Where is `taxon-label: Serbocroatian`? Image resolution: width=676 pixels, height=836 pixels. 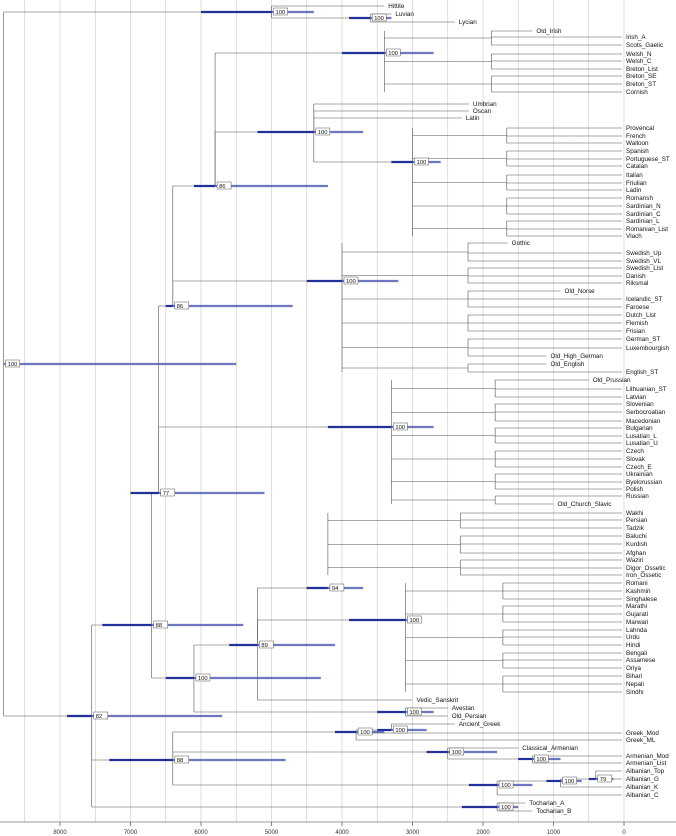
taxon-label: Serbocroatian is located at coordinates (646, 412).